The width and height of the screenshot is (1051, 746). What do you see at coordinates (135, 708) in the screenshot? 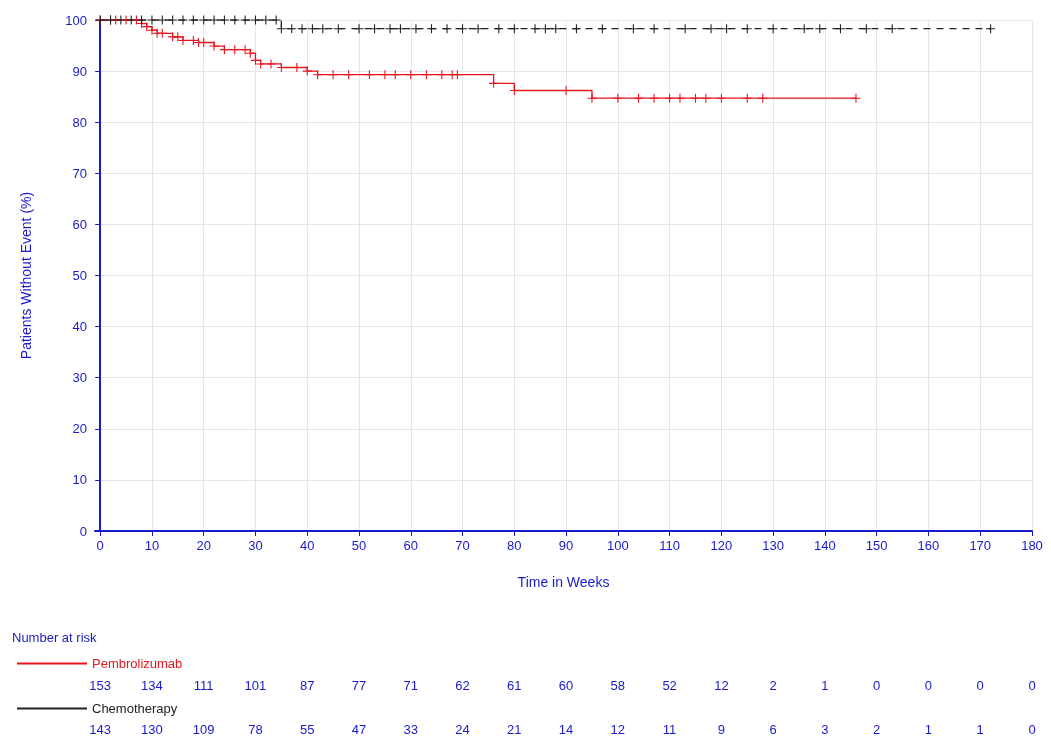
I see `text: Chemotherapy` at bounding box center [135, 708].